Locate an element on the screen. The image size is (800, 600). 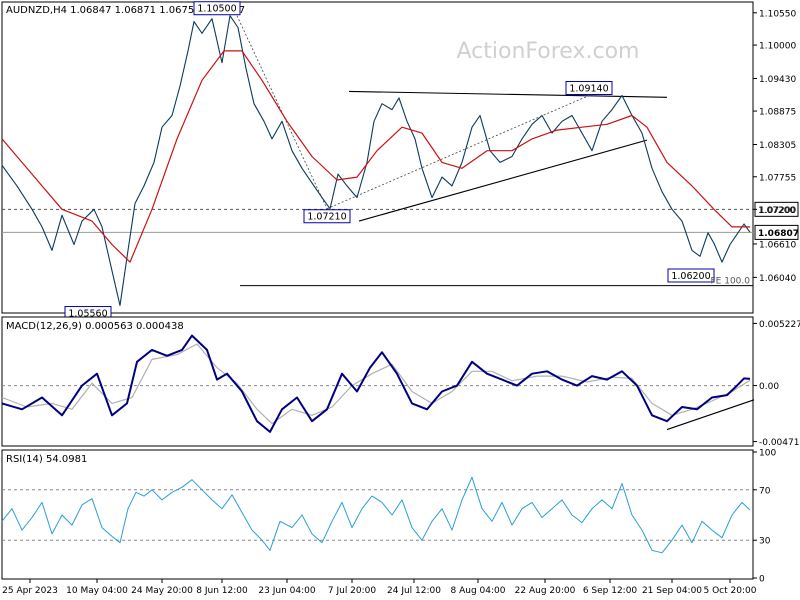
rsi-y-tick-label: 100 is located at coordinates (767, 454).